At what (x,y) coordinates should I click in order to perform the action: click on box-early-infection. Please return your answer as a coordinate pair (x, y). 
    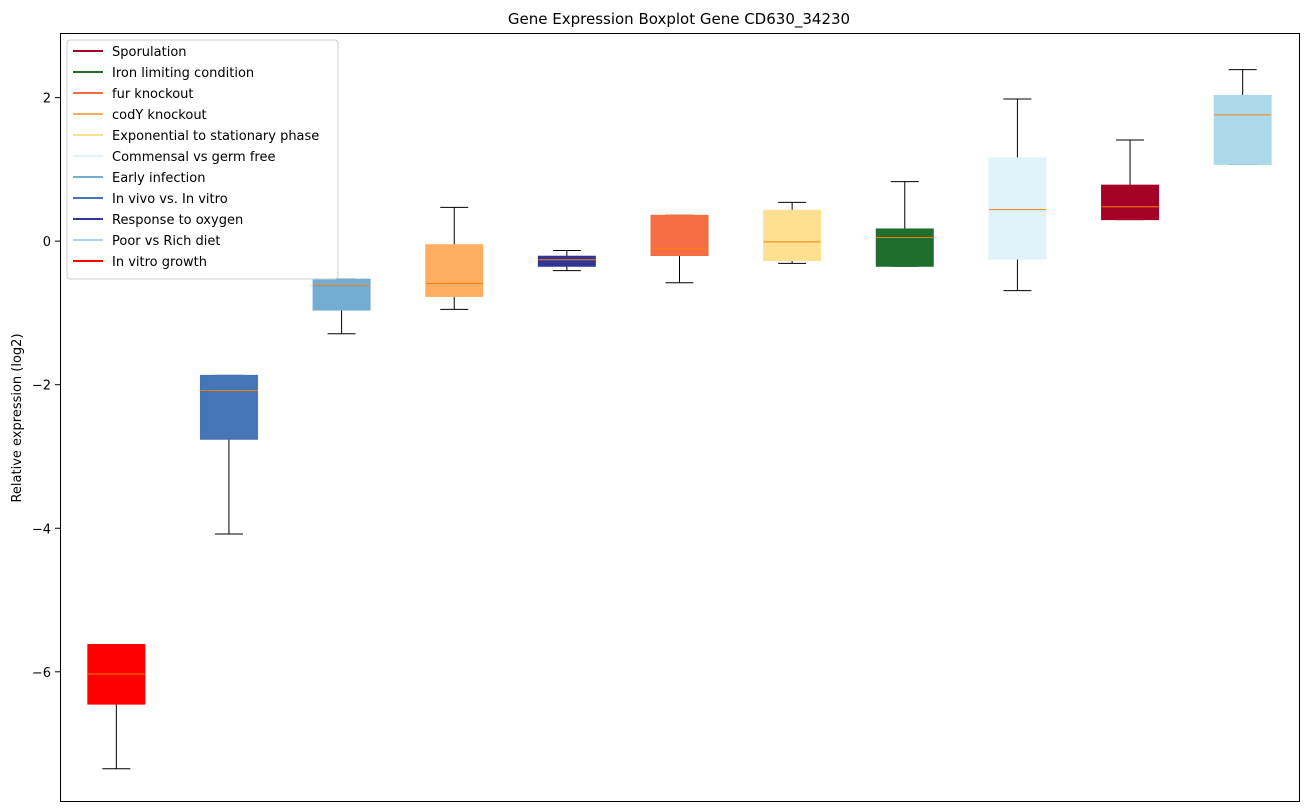
    Looking at the image, I should click on (341, 306).